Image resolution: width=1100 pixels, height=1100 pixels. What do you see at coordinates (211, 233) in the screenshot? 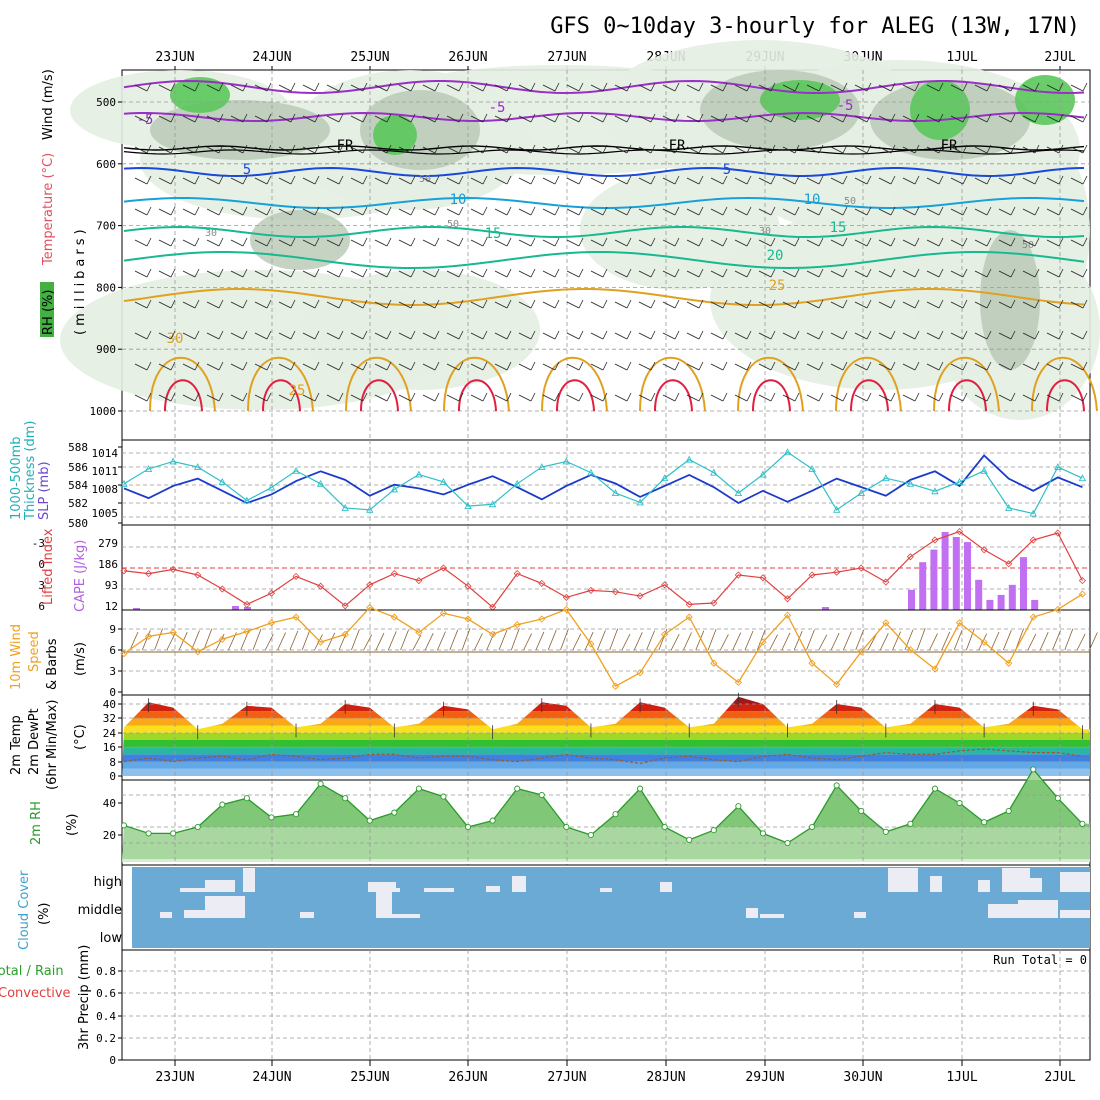
I see `rh-contour-label: 30` at bounding box center [211, 233].